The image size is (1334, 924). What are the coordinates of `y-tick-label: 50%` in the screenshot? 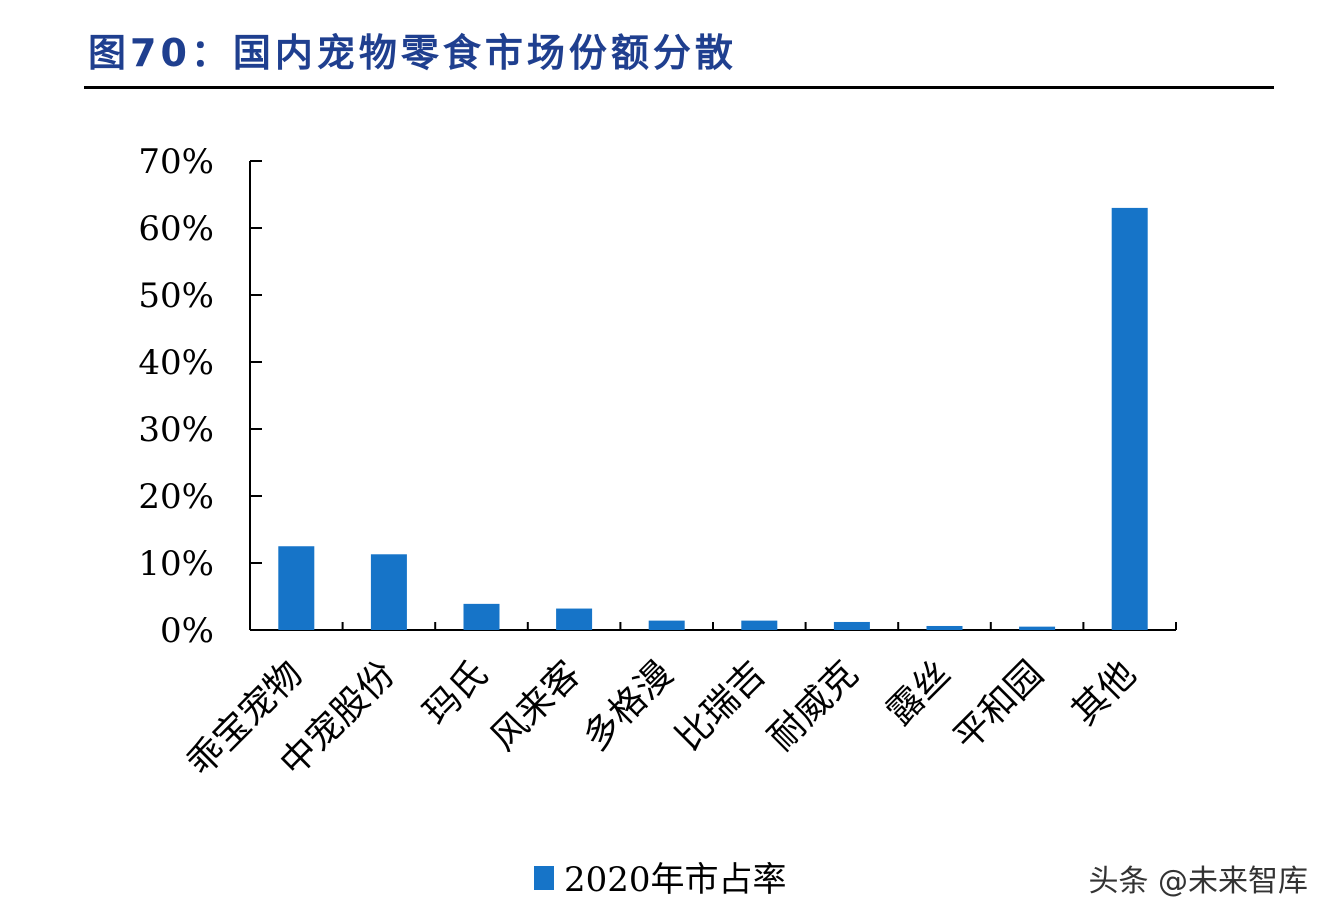 It's located at (176, 296).